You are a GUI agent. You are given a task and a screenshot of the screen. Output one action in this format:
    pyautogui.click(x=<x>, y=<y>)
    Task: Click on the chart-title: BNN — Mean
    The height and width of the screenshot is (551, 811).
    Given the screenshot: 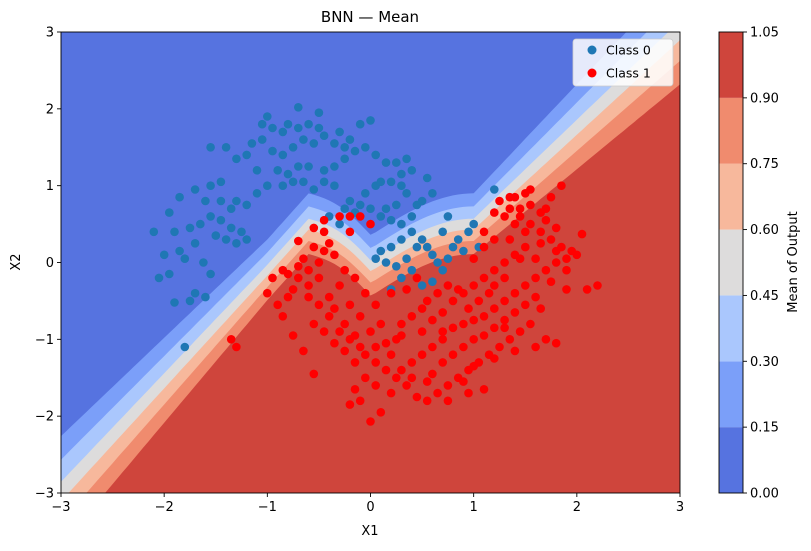 What is the action you would take?
    pyautogui.click(x=370, y=17)
    